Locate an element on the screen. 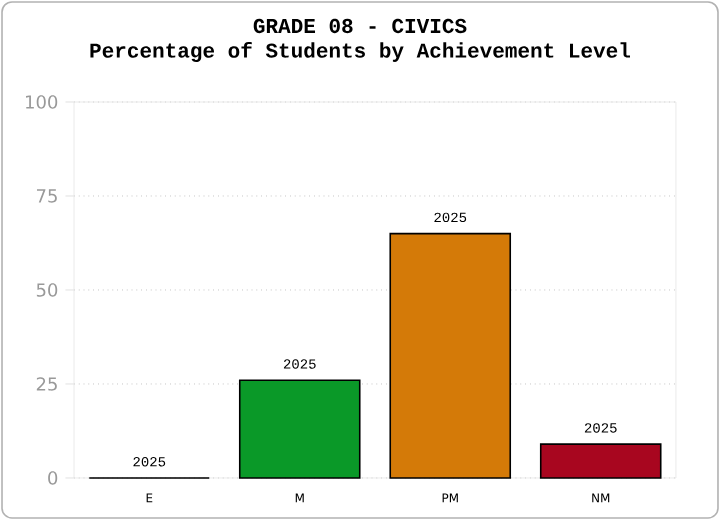 This screenshot has width=720, height=520. chart-title: GRADE 08 - CIVICS is located at coordinates (360, 26).